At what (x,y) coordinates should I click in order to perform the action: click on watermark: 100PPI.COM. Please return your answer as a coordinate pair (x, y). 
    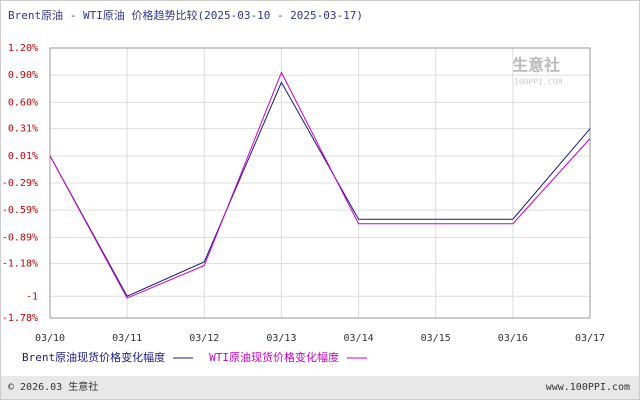
    Looking at the image, I should click on (538, 82).